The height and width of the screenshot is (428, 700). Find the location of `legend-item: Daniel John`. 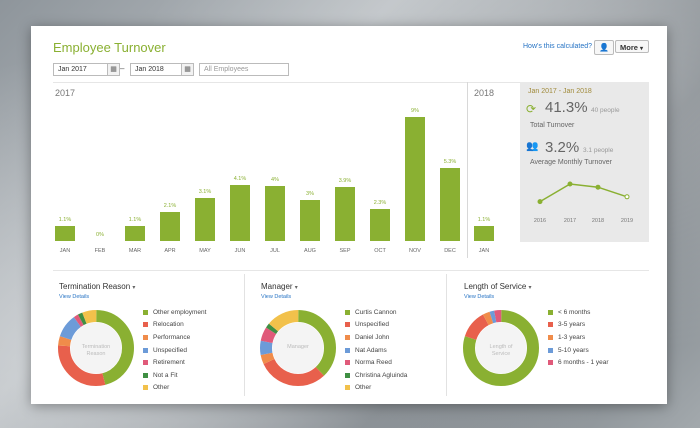

legend-item: Daniel John is located at coordinates (376, 337).